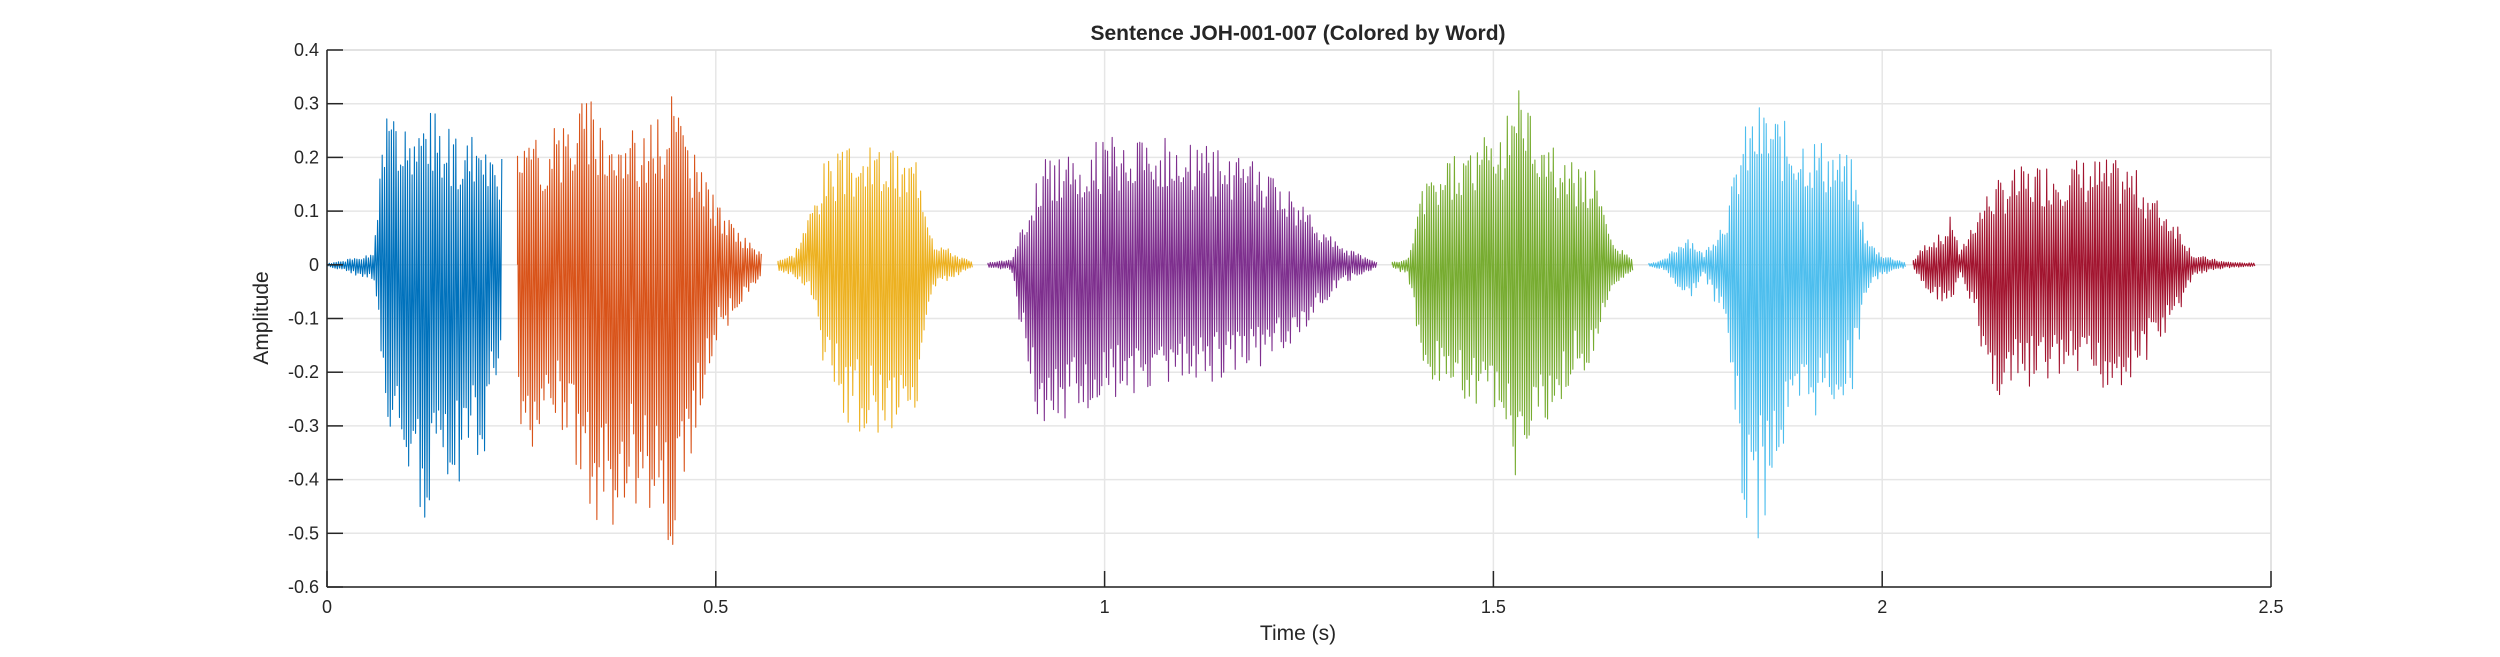  I want to click on x-tick: 0, so click(327, 594).